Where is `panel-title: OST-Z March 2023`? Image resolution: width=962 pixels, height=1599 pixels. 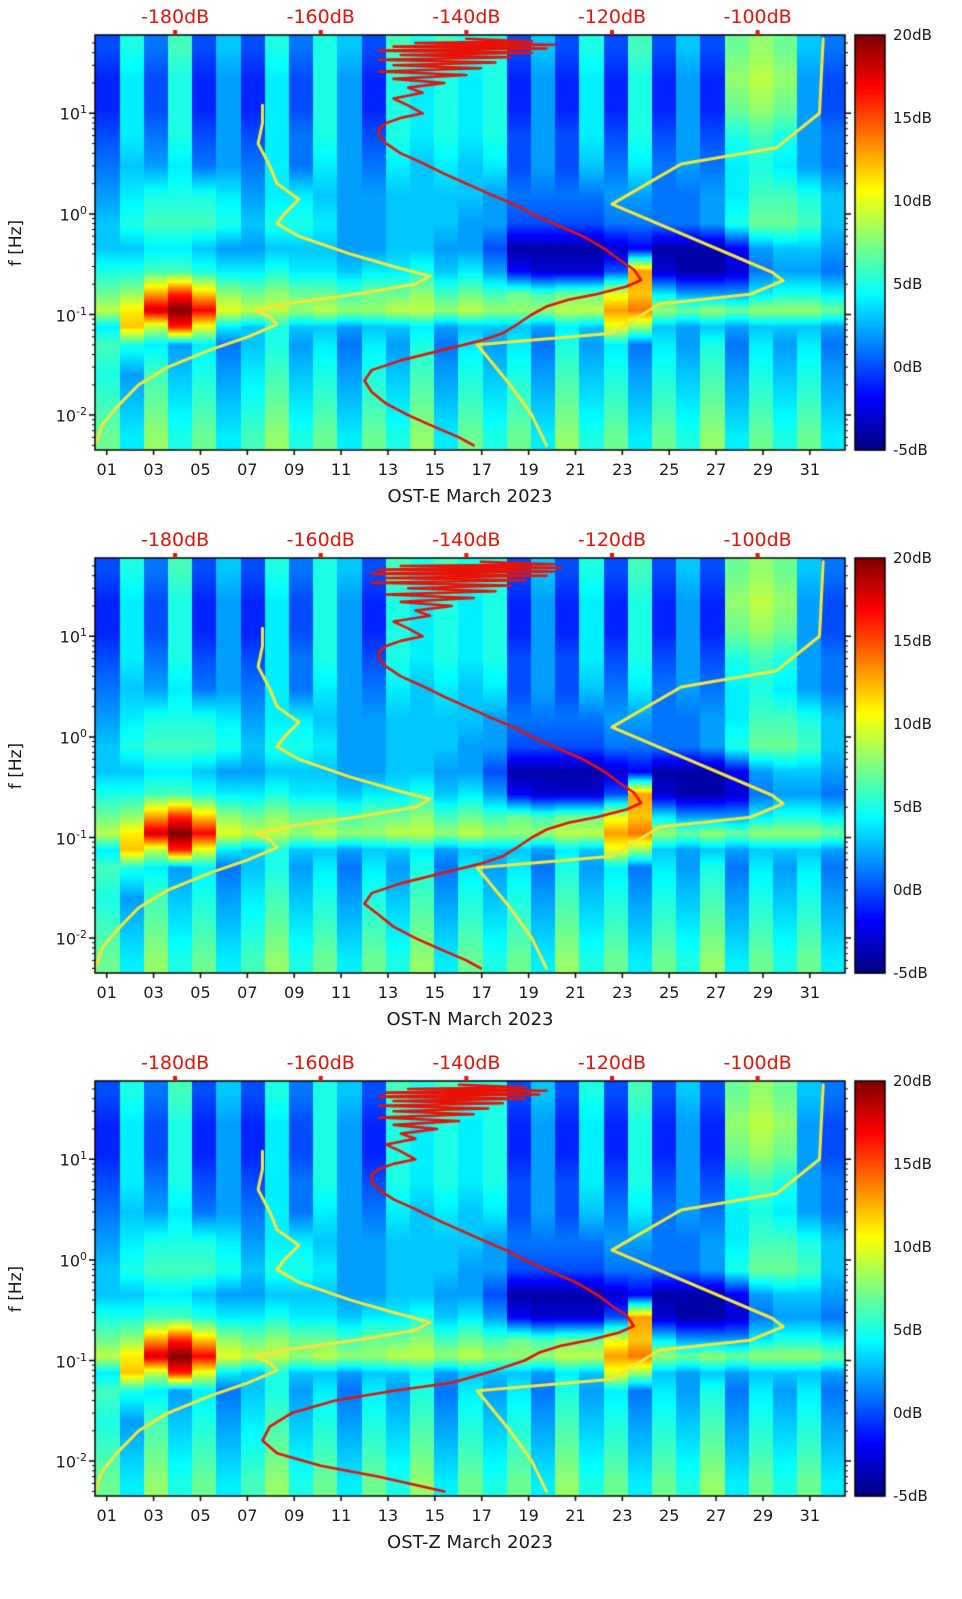
panel-title: OST-Z March 2023 is located at coordinates (470, 1542).